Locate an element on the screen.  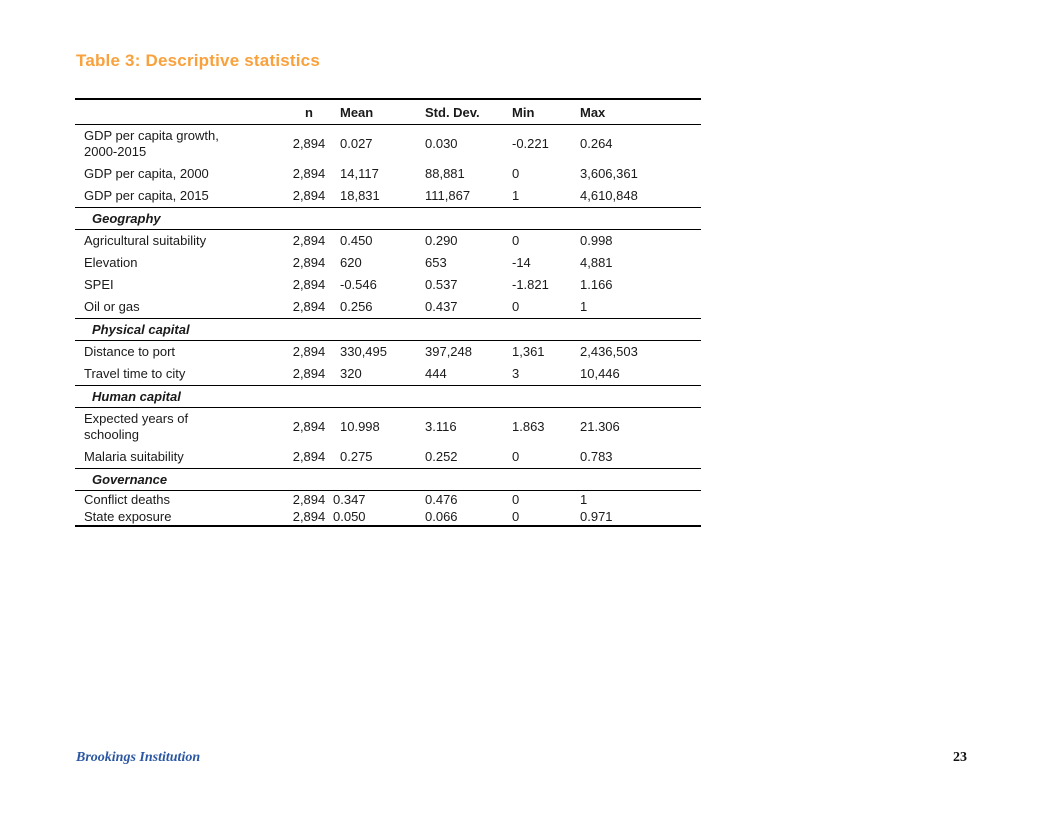
section-header-label: Human capital is located at coordinates (388, 396).